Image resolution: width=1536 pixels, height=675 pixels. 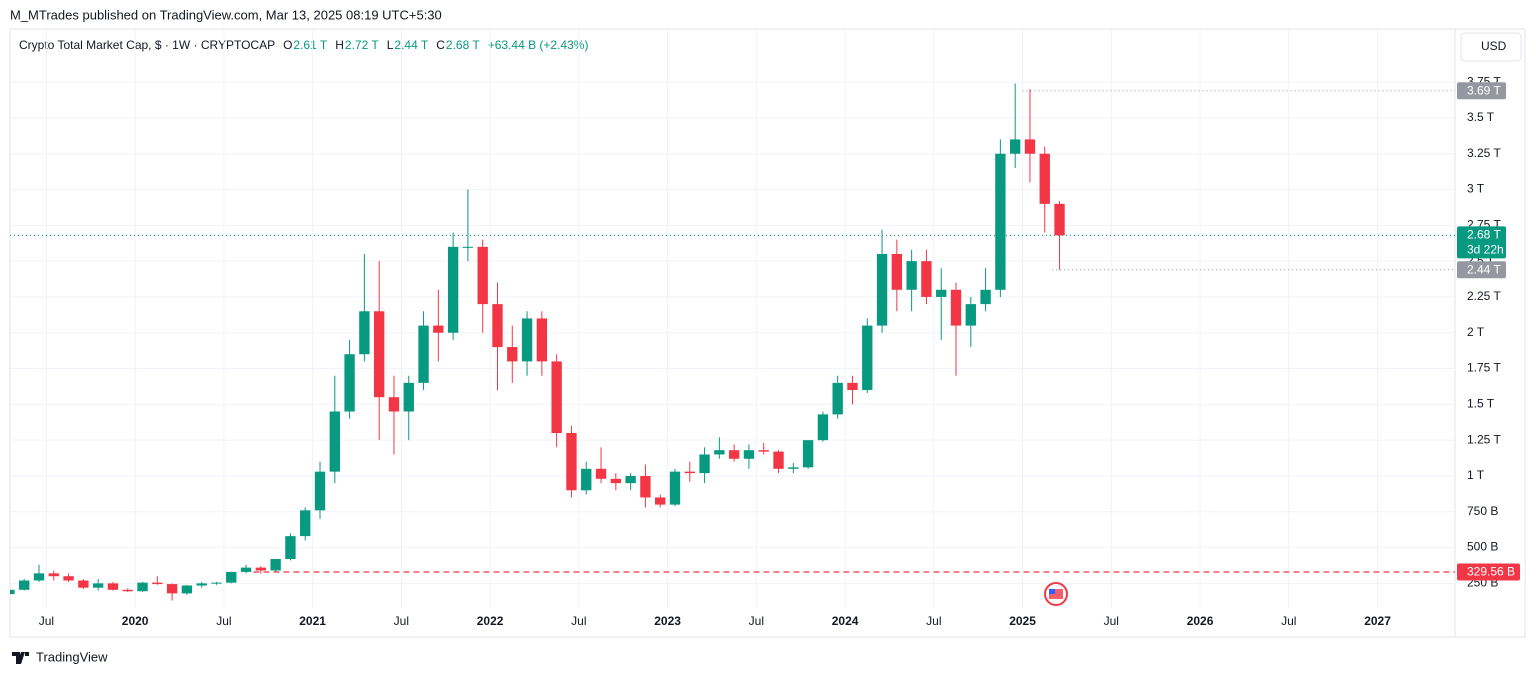 What do you see at coordinates (490, 621) in the screenshot?
I see `x-tick-label: 2022` at bounding box center [490, 621].